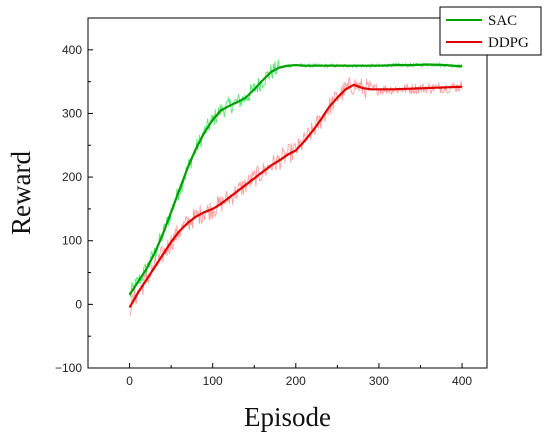 Image resolution: width=550 pixels, height=441 pixels. I want to click on y-tick-label: −100, so click(68, 368).